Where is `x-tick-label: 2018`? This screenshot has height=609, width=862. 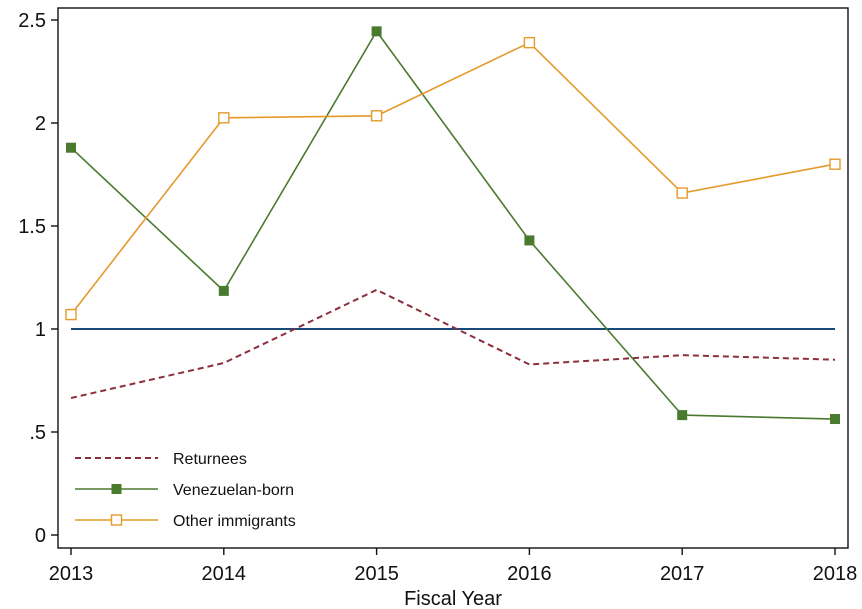
x-tick-label: 2018 is located at coordinates (835, 574).